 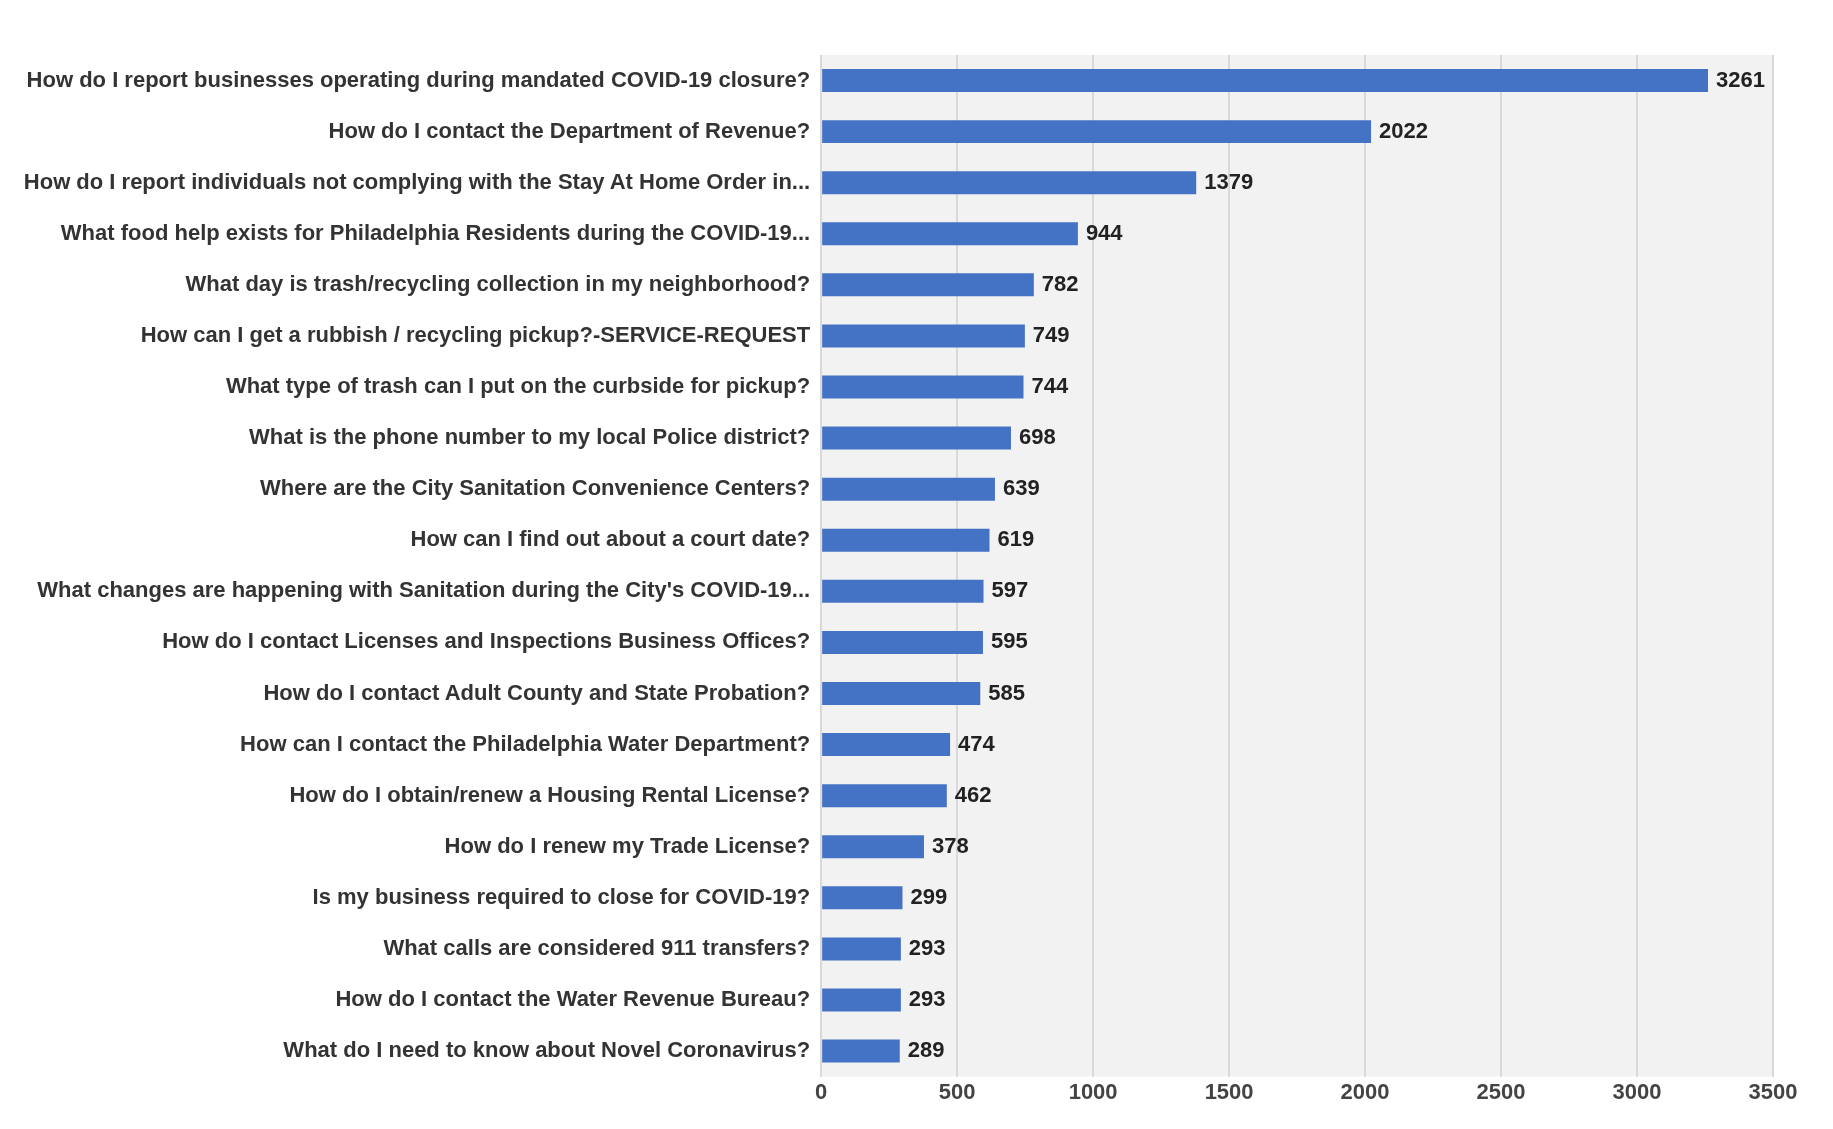 I want to click on x-tick-label: 1000, so click(x=1093, y=1091).